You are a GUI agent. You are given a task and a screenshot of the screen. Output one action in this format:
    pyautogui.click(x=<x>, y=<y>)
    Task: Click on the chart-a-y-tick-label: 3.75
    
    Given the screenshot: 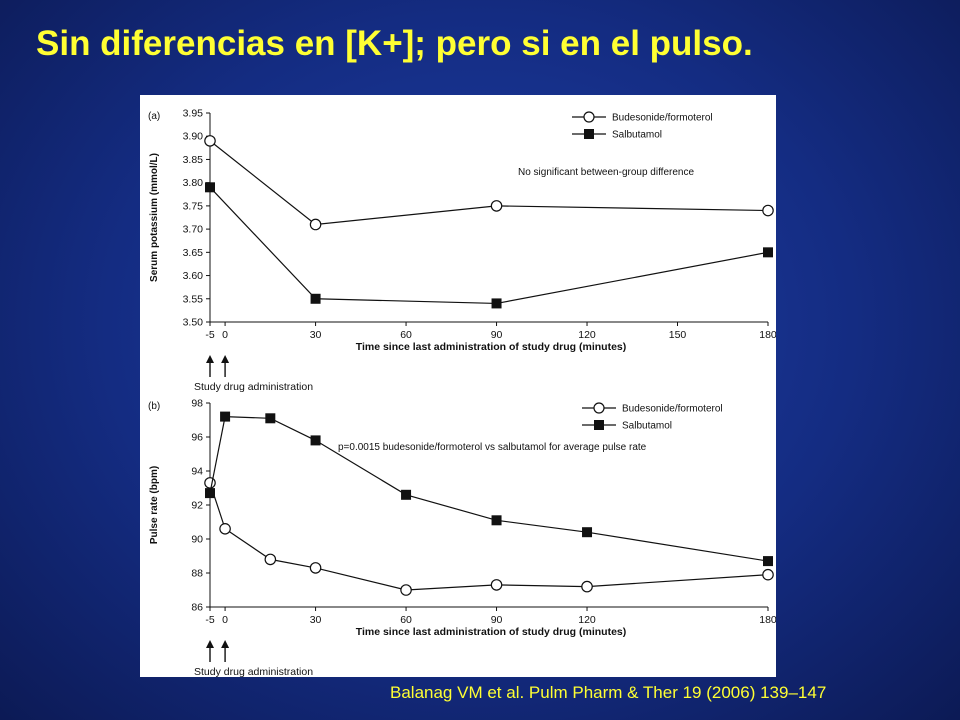 What is the action you would take?
    pyautogui.click(x=193, y=206)
    